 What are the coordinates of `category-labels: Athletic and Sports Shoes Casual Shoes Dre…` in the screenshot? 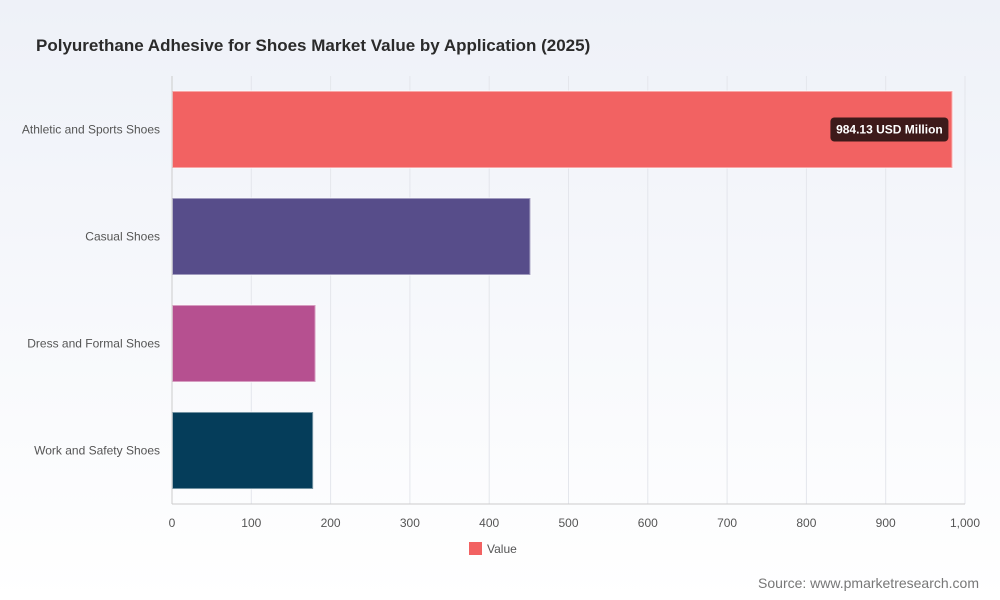 It's located at (91, 290).